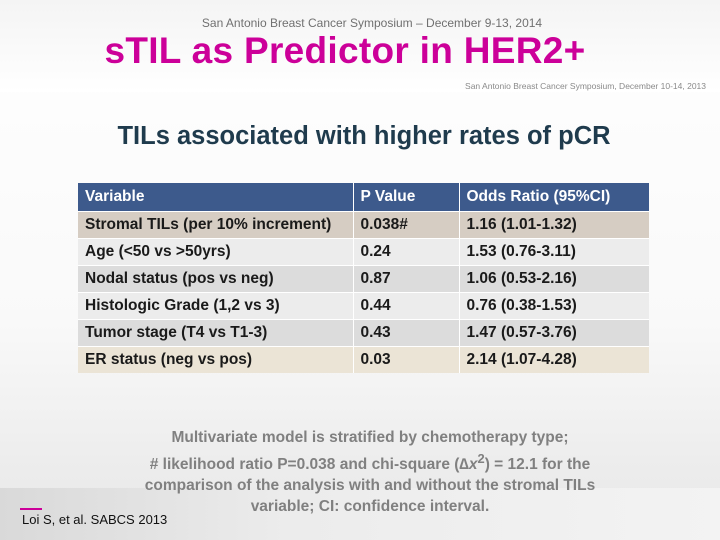 The image size is (720, 540). What do you see at coordinates (406, 252) in the screenshot?
I see `cell-p-value: 0.24` at bounding box center [406, 252].